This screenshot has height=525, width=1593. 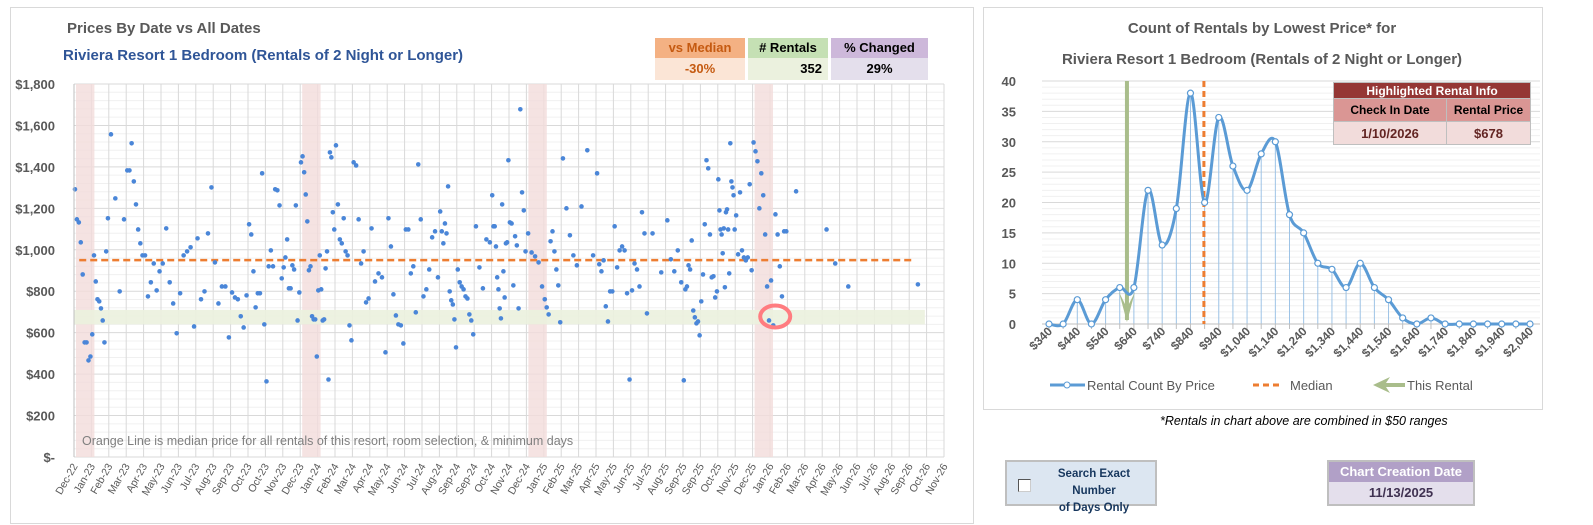 I want to click on stat-label: # Rentals, so click(x=788, y=48).